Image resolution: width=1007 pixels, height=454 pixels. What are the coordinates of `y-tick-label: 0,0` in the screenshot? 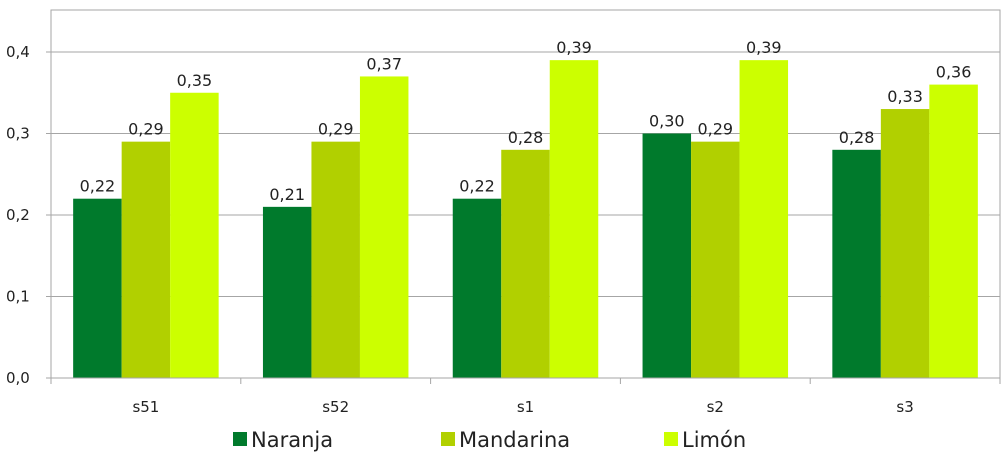 It's located at (18, 378).